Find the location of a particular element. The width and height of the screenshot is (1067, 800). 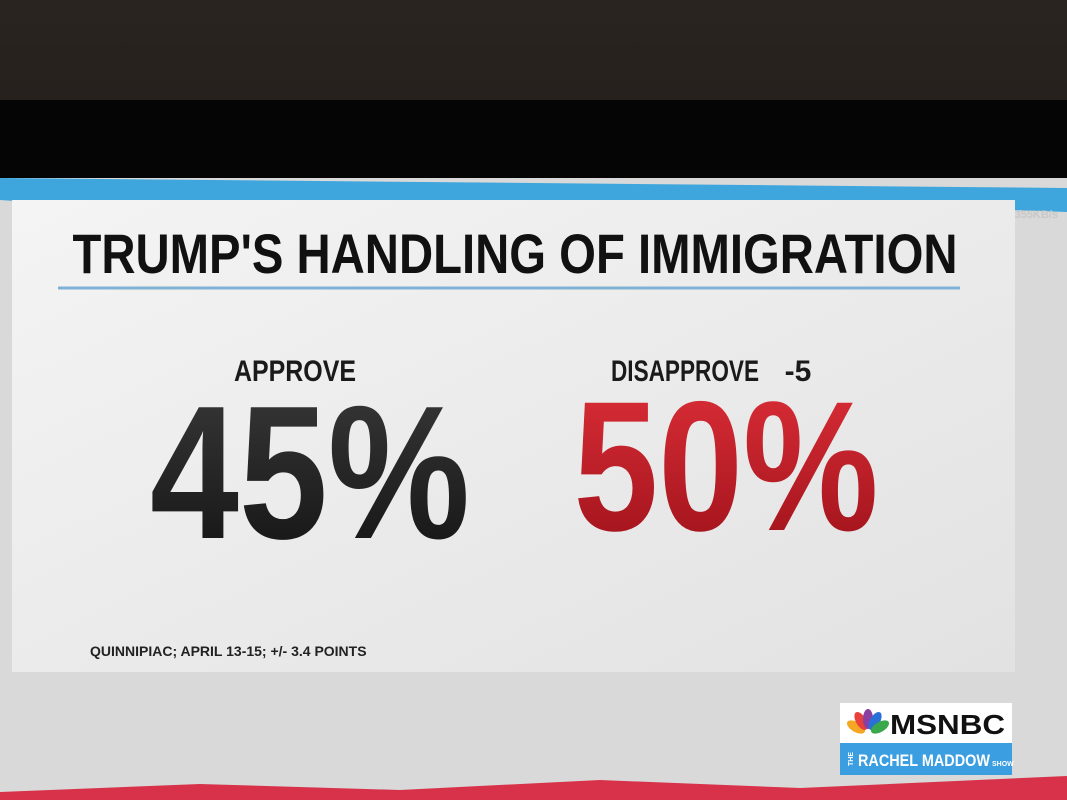

disapprove-margin: -5 is located at coordinates (798, 371).